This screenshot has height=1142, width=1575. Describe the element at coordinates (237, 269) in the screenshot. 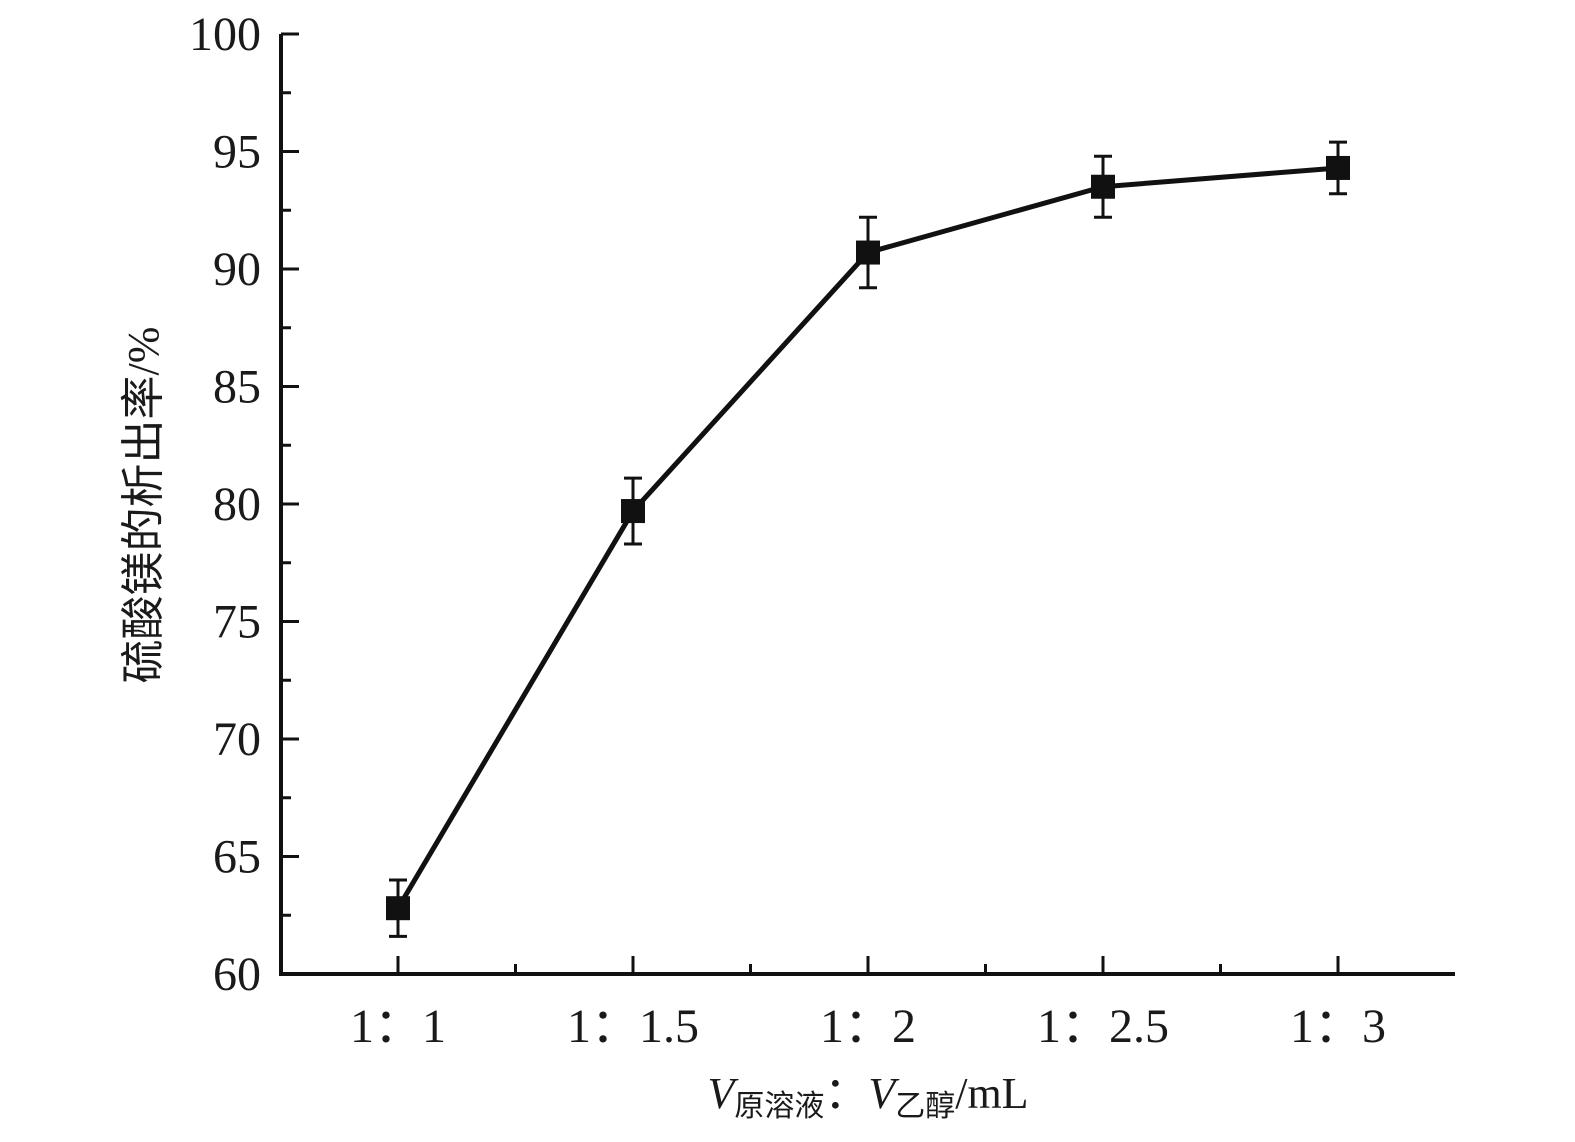

I see `y-tick-label: 90` at that location.